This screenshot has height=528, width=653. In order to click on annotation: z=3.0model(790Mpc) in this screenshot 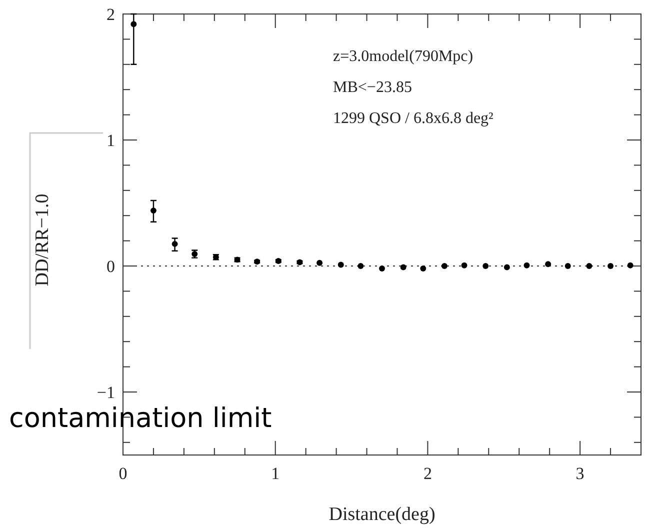, I will do `click(403, 56)`.